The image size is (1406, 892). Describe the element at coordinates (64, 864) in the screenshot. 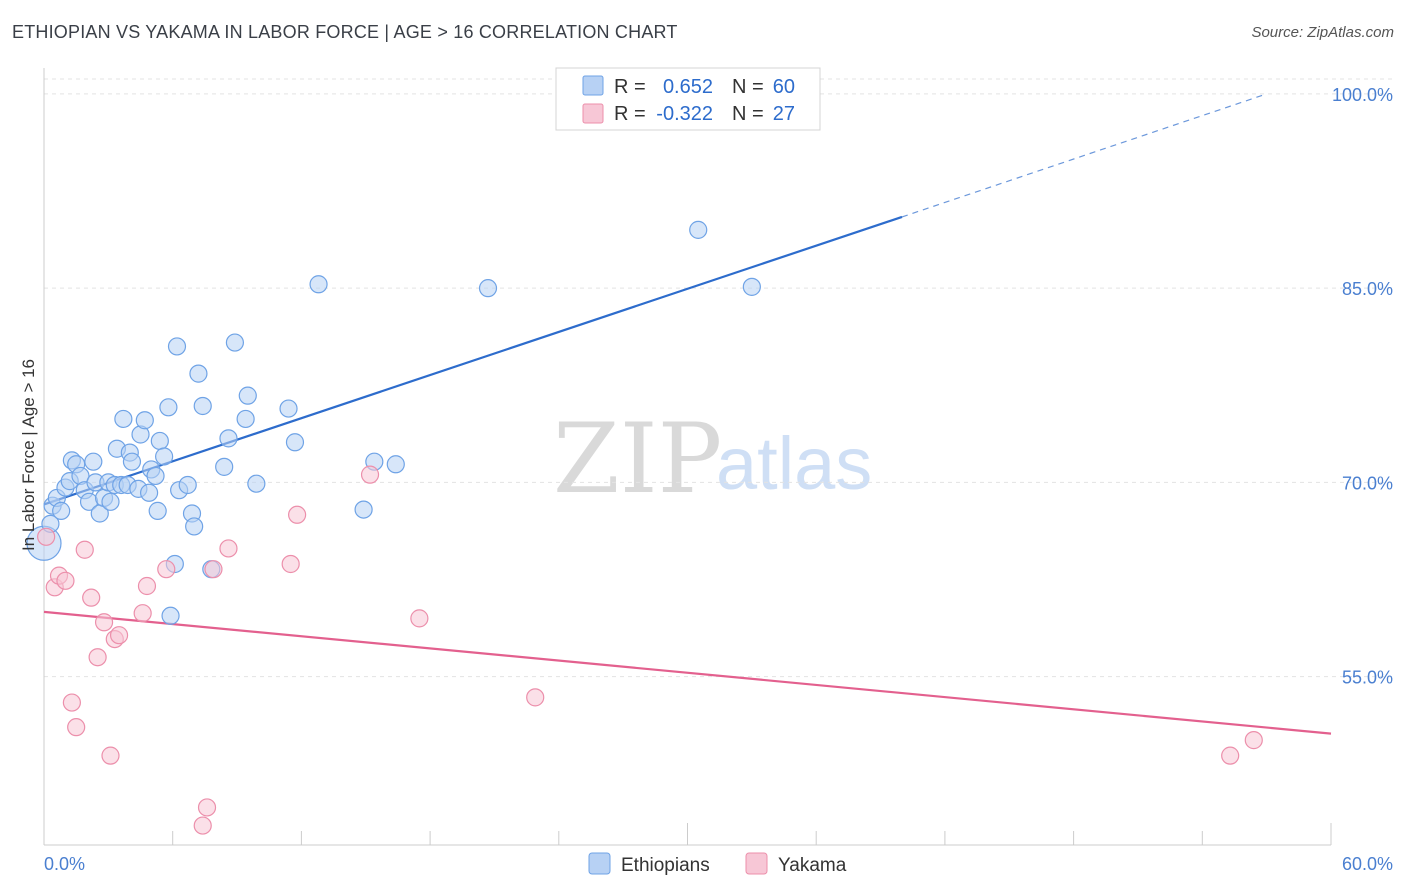

I see `x-tick-label-min: 0.0%` at that location.